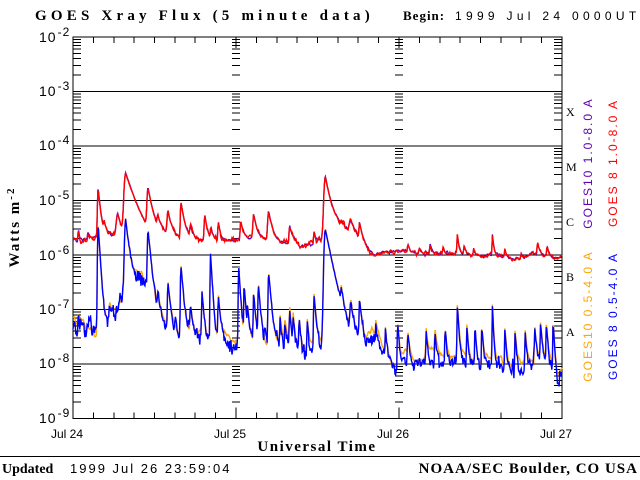  Describe the element at coordinates (150, 468) in the screenshot. I see `svg-text: 1999 Jul 26 23:59:04` at that location.